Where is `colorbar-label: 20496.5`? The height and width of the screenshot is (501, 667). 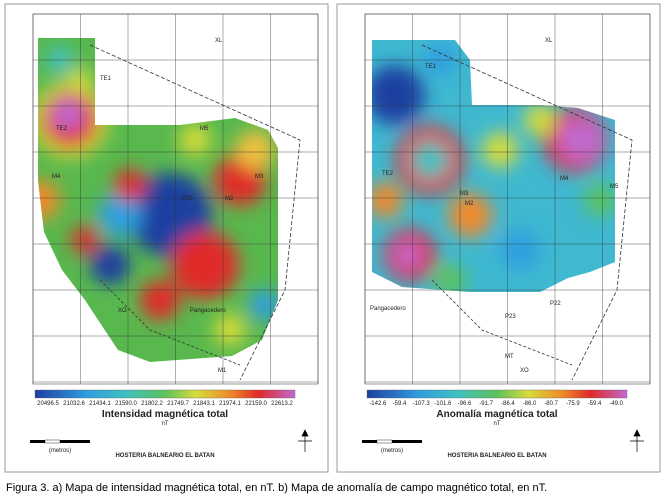
colorbar-label: 20496.5 is located at coordinates (48, 404).